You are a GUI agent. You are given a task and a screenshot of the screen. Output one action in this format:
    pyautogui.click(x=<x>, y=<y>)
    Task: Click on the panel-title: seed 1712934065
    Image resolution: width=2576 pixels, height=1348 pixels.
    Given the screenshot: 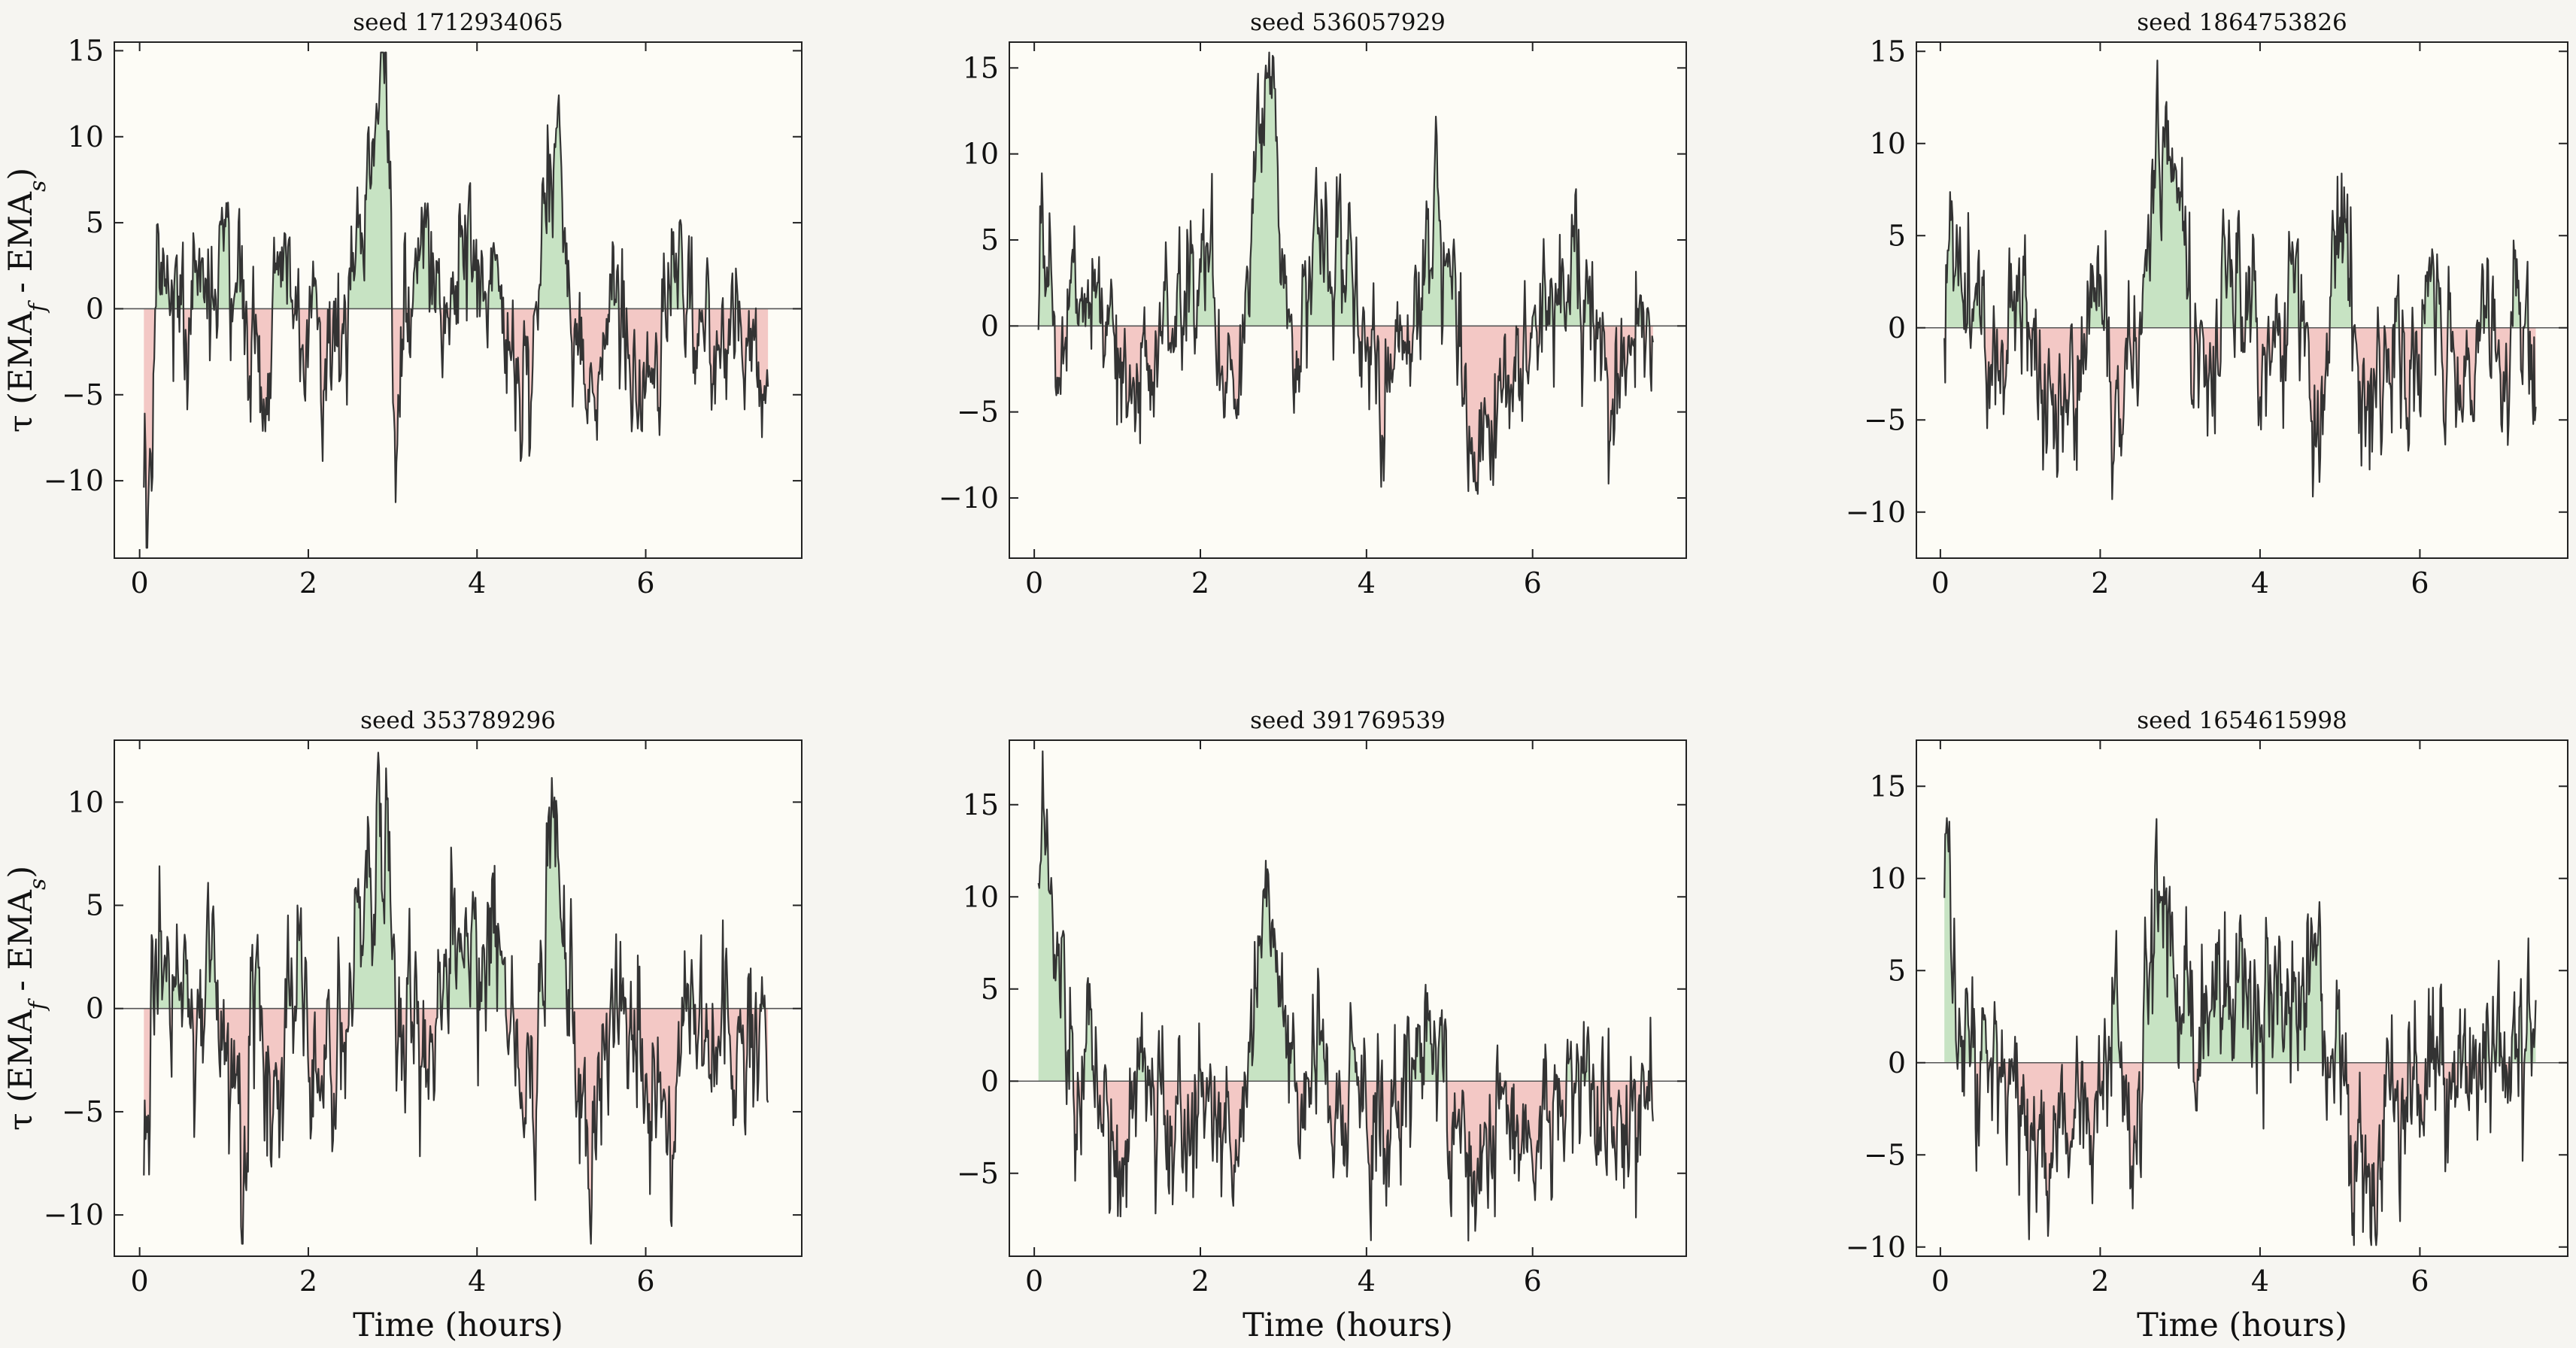 What is the action you would take?
    pyautogui.click(x=458, y=22)
    